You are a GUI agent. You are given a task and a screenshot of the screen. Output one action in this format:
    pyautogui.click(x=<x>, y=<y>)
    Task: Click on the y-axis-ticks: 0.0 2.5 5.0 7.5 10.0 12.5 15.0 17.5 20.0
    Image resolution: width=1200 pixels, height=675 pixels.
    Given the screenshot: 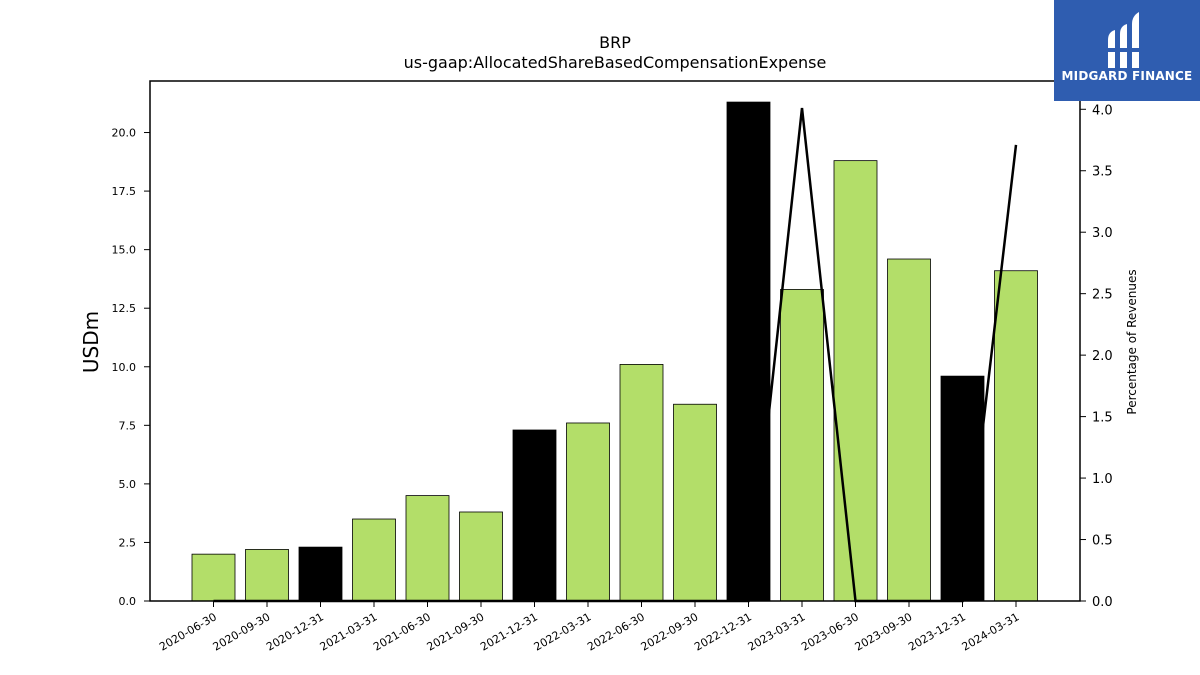 What is the action you would take?
    pyautogui.click(x=131, y=367)
    